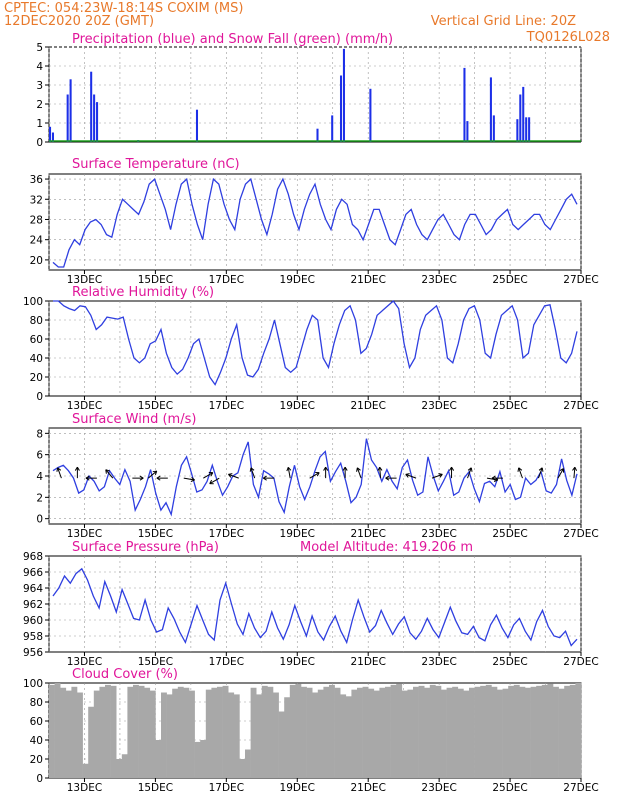 The height and width of the screenshot is (800, 618). What do you see at coordinates (125, 674) in the screenshot?
I see `panel-title: Cloud Cover (%)` at bounding box center [125, 674].